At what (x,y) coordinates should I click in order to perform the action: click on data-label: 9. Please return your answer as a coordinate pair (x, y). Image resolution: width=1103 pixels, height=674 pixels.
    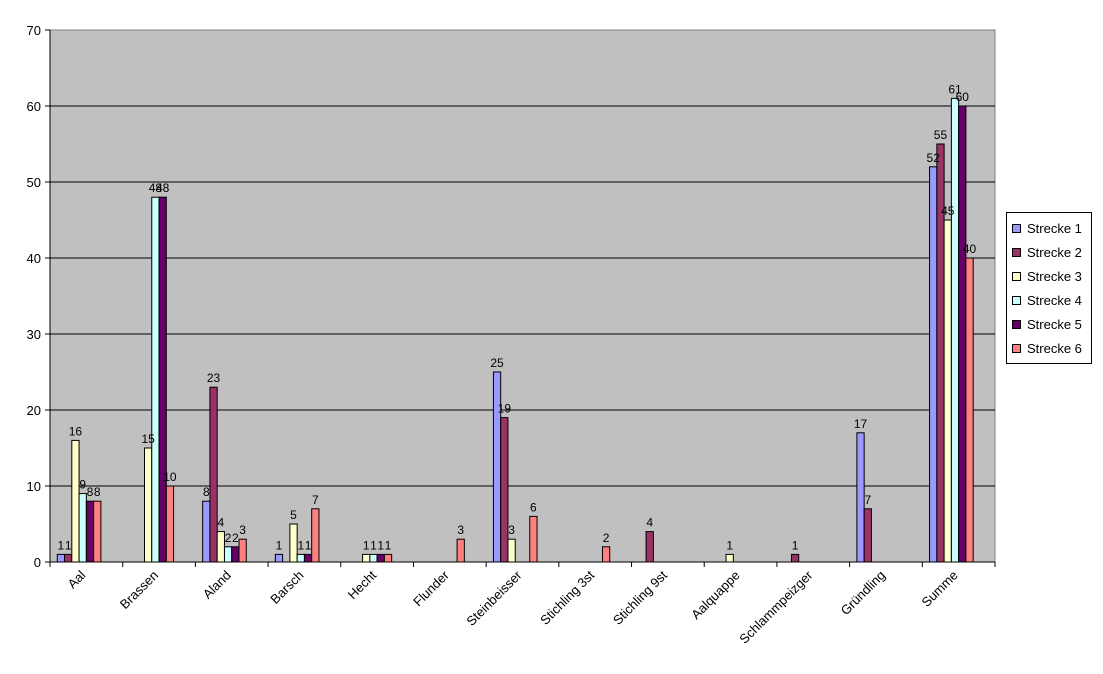
    Looking at the image, I should click on (82, 485).